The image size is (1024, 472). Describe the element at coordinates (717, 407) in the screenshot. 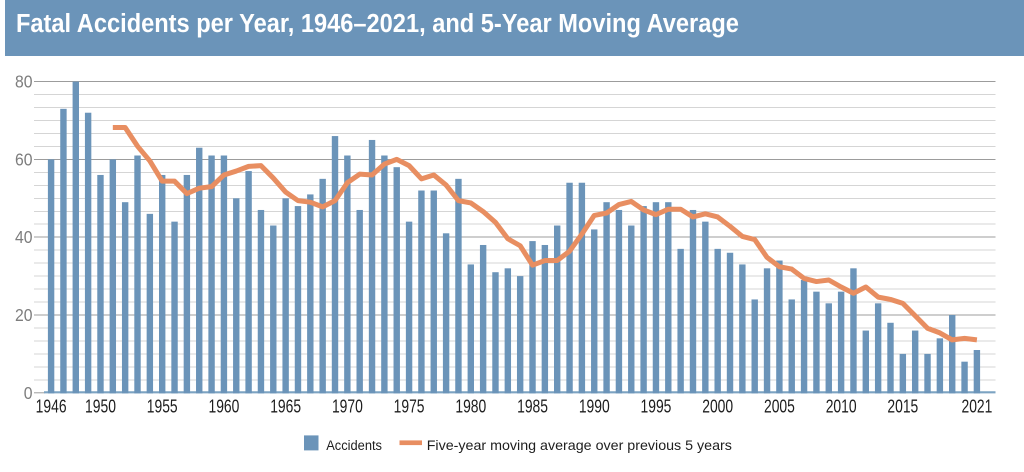

I see `svg-text: 2000` at that location.